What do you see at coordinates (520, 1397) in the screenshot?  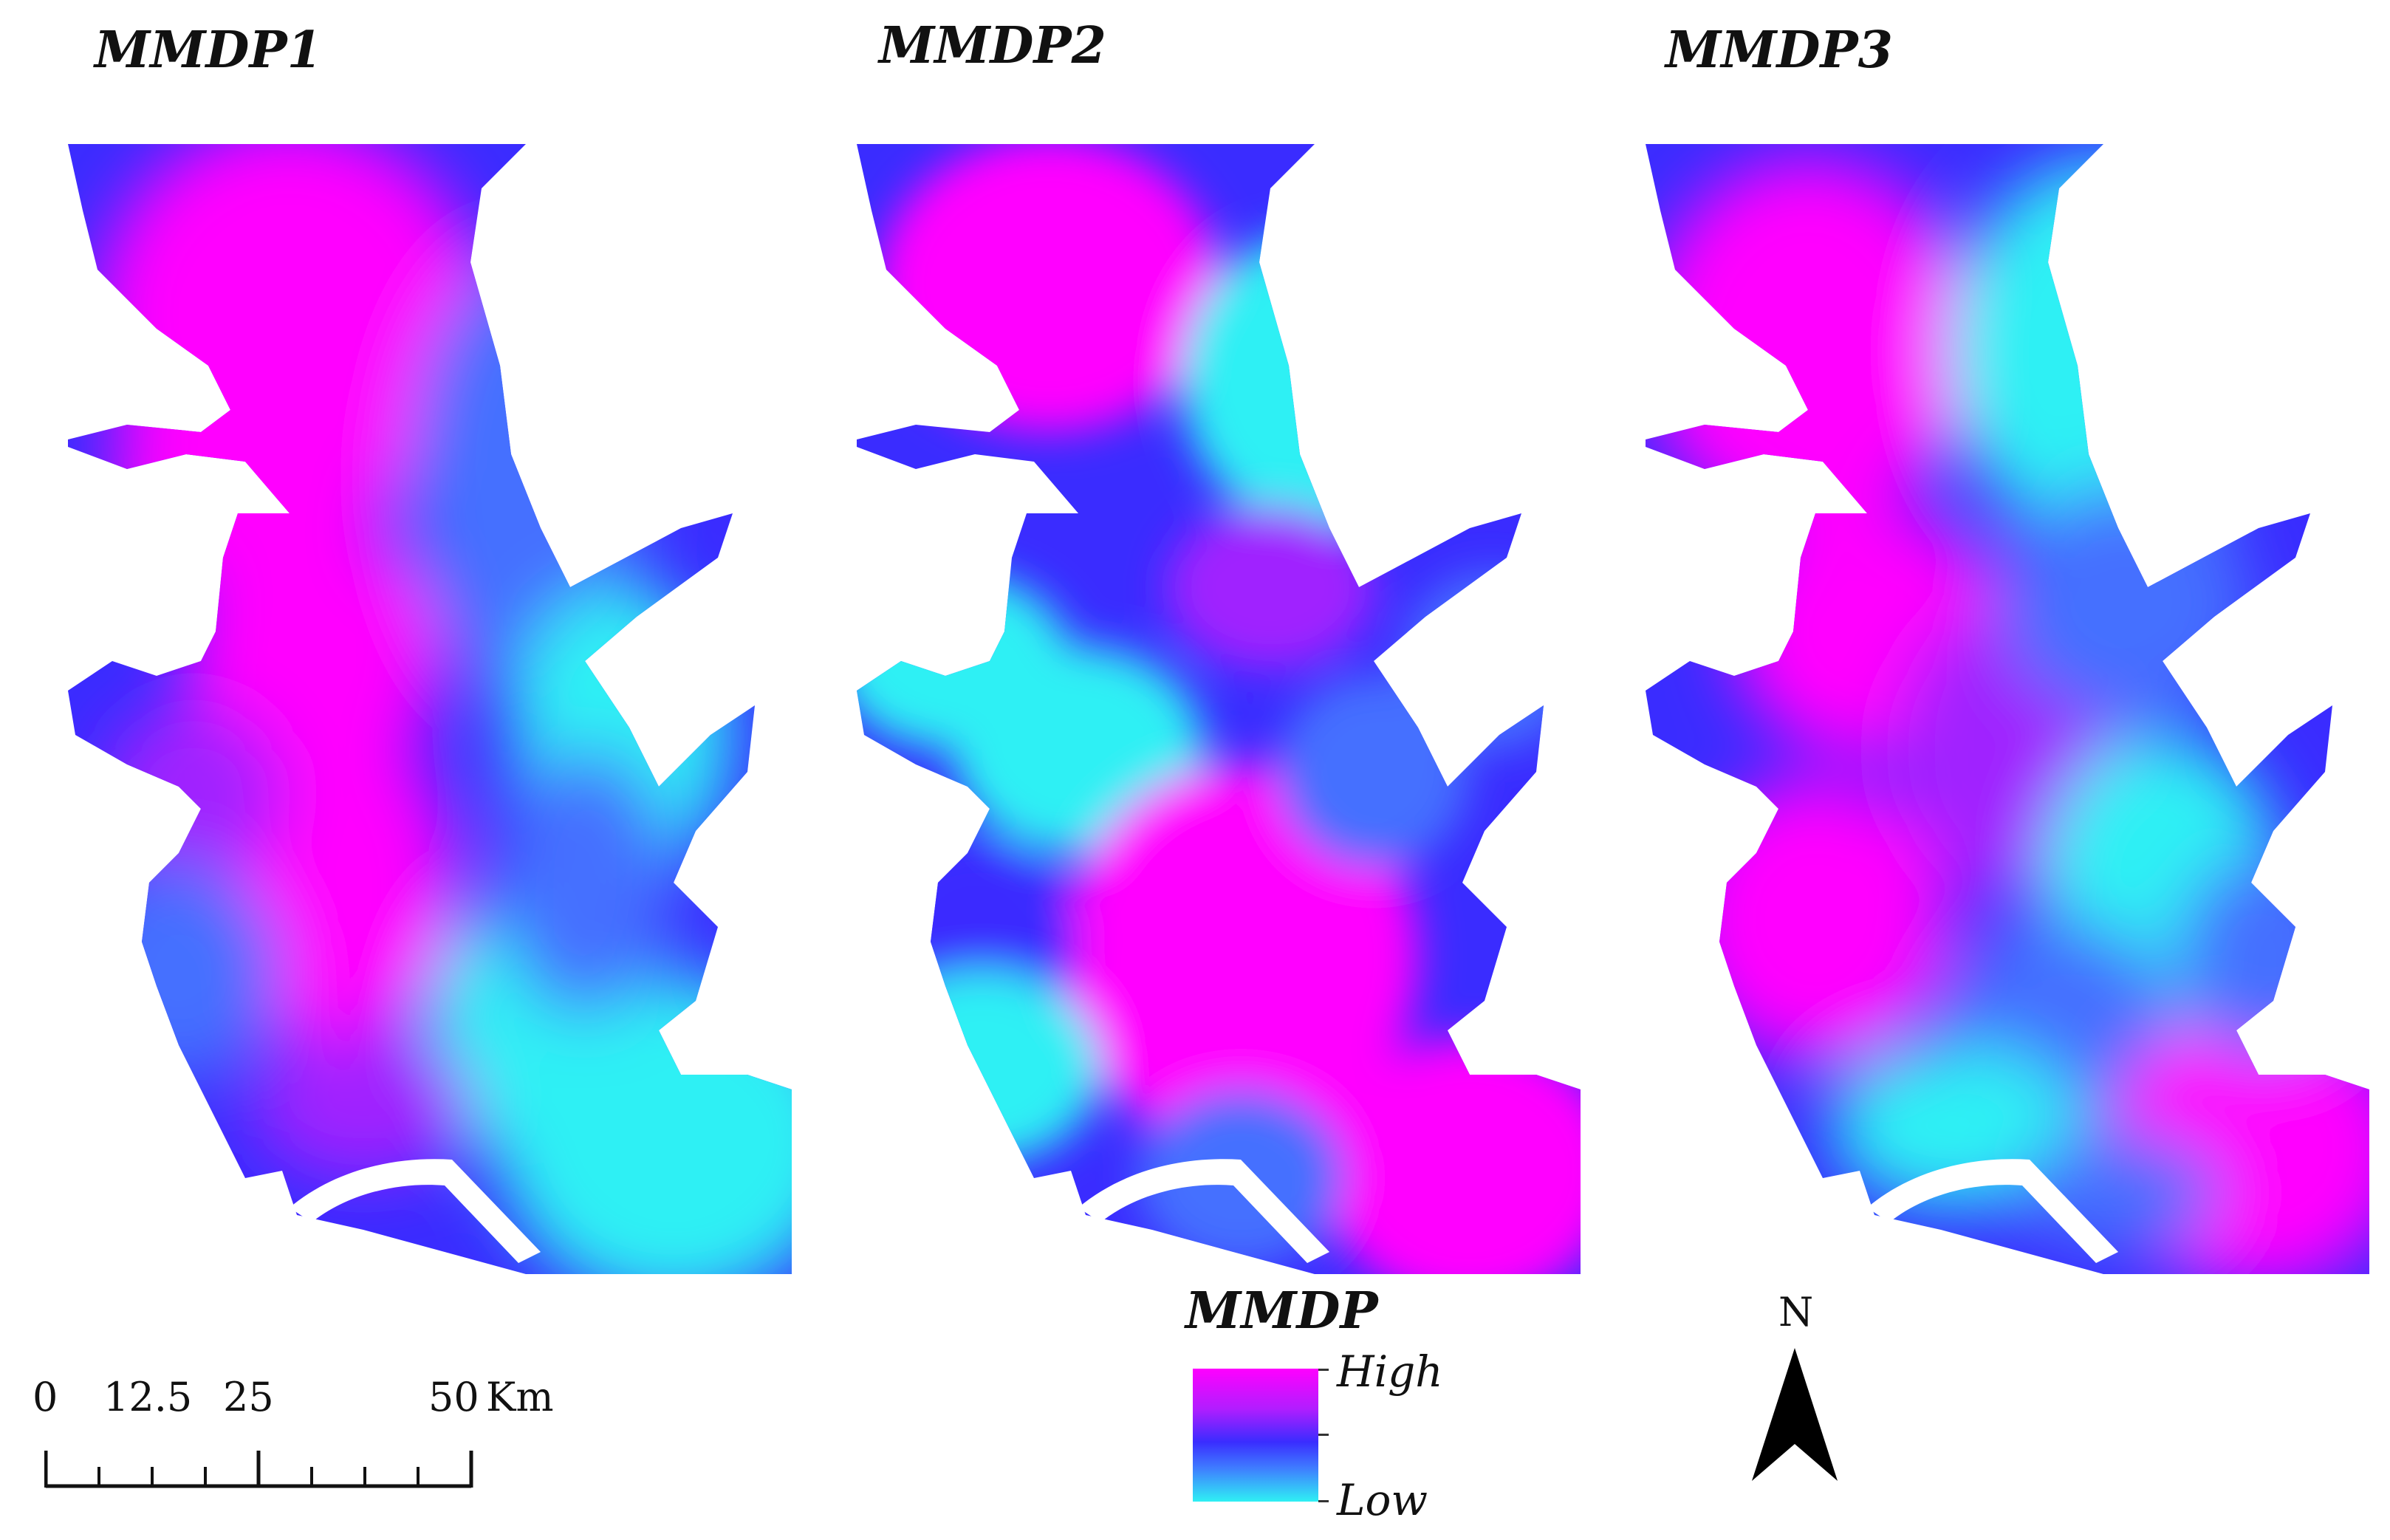 I see `scale-bar-unit: Km` at bounding box center [520, 1397].